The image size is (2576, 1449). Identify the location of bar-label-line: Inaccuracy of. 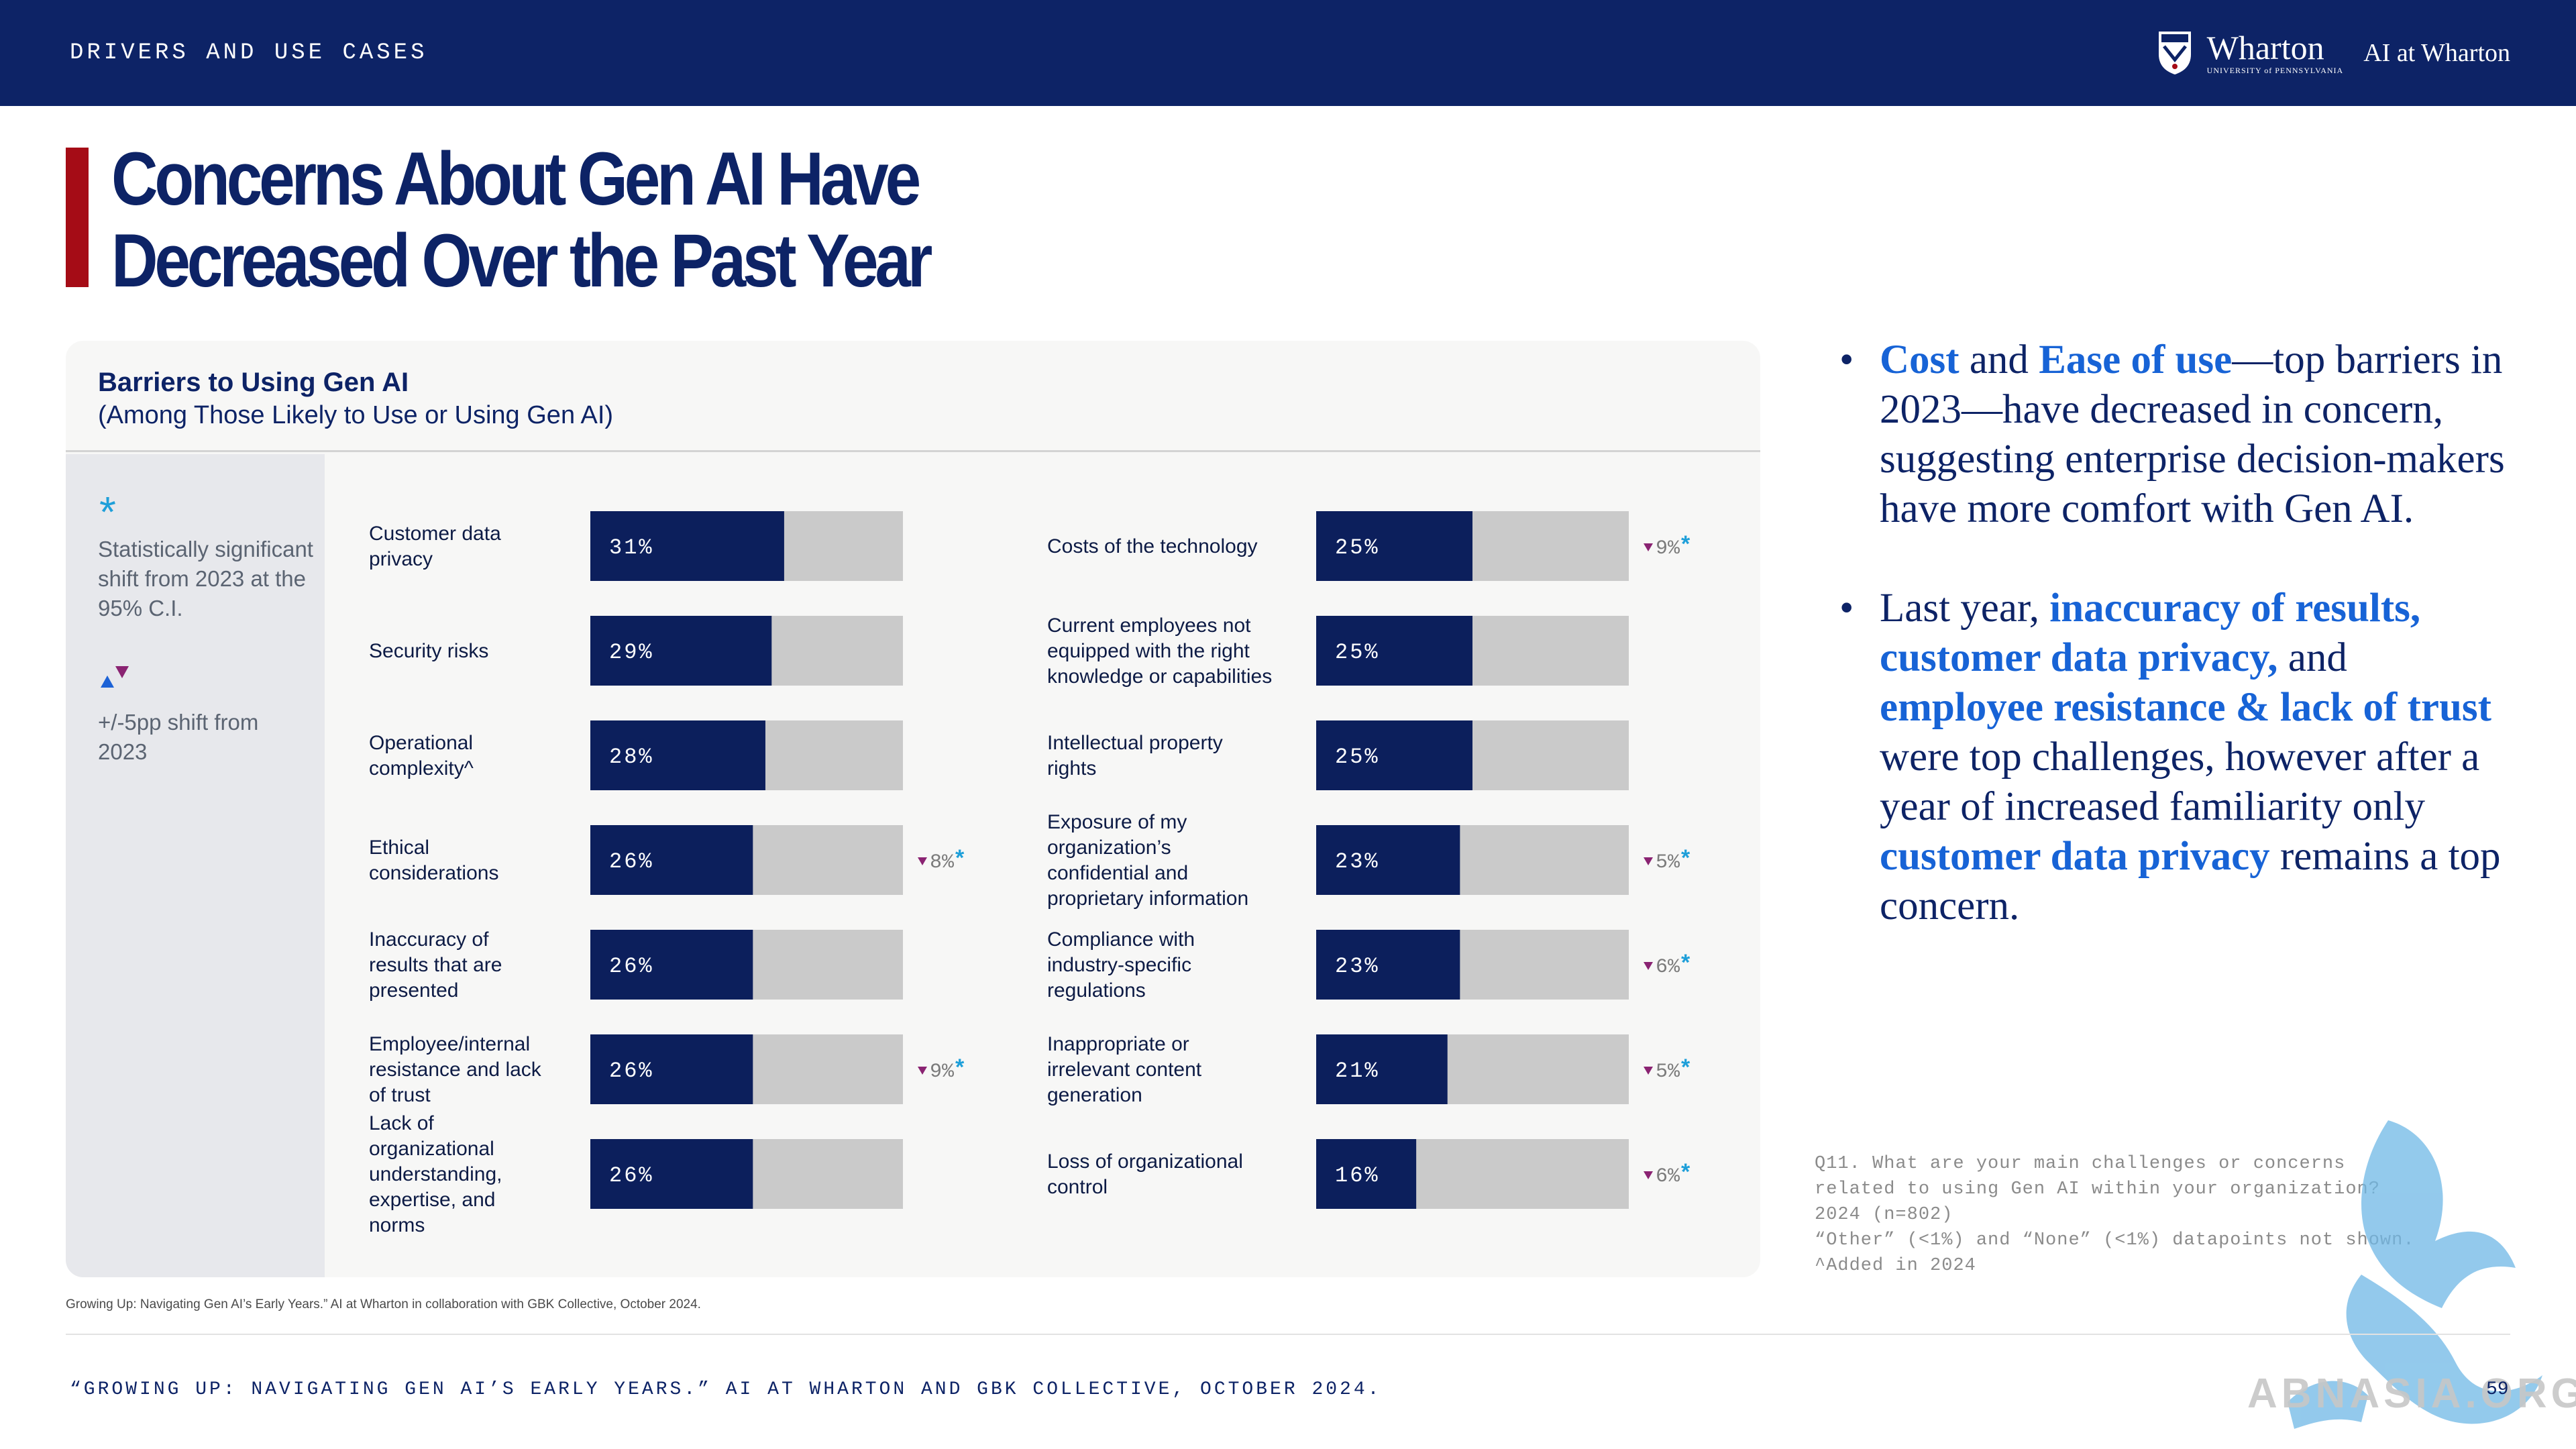
(429, 939).